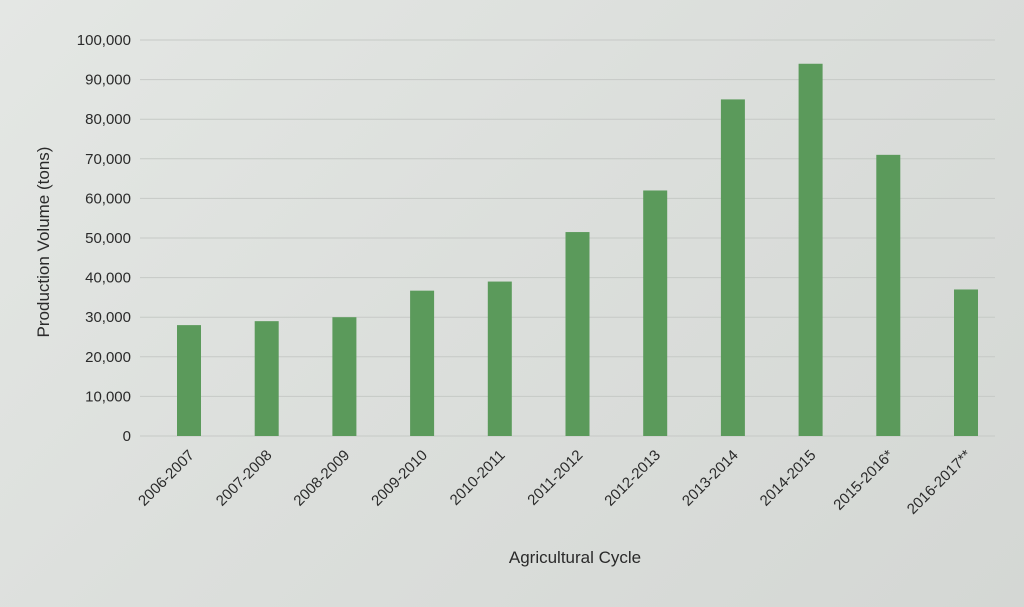  Describe the element at coordinates (127, 436) in the screenshot. I see `y-tick-label: 0` at that location.